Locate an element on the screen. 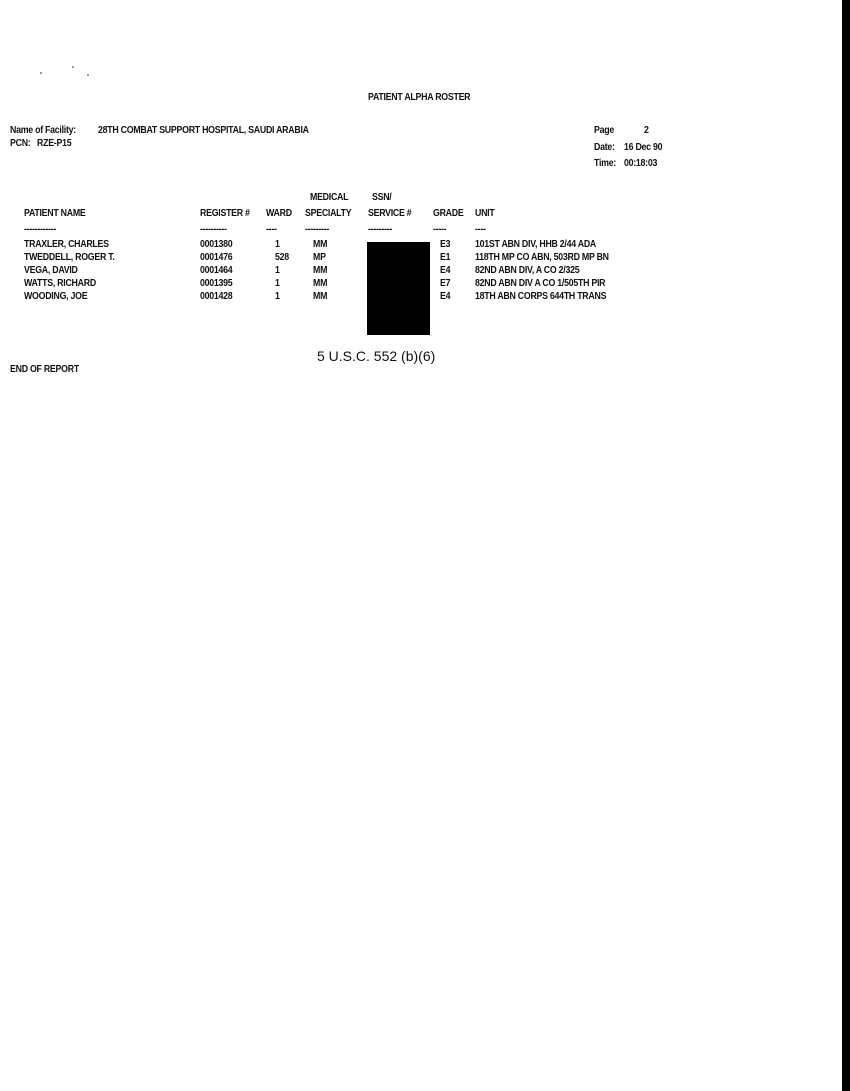 The image size is (850, 1091). cell-register: 0001380 is located at coordinates (216, 244).